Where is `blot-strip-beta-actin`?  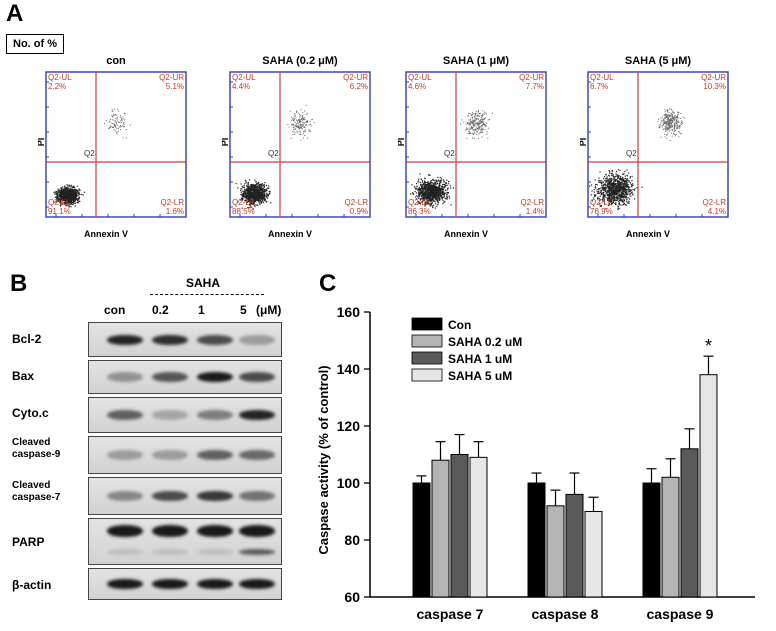 blot-strip-beta-actin is located at coordinates (185, 584).